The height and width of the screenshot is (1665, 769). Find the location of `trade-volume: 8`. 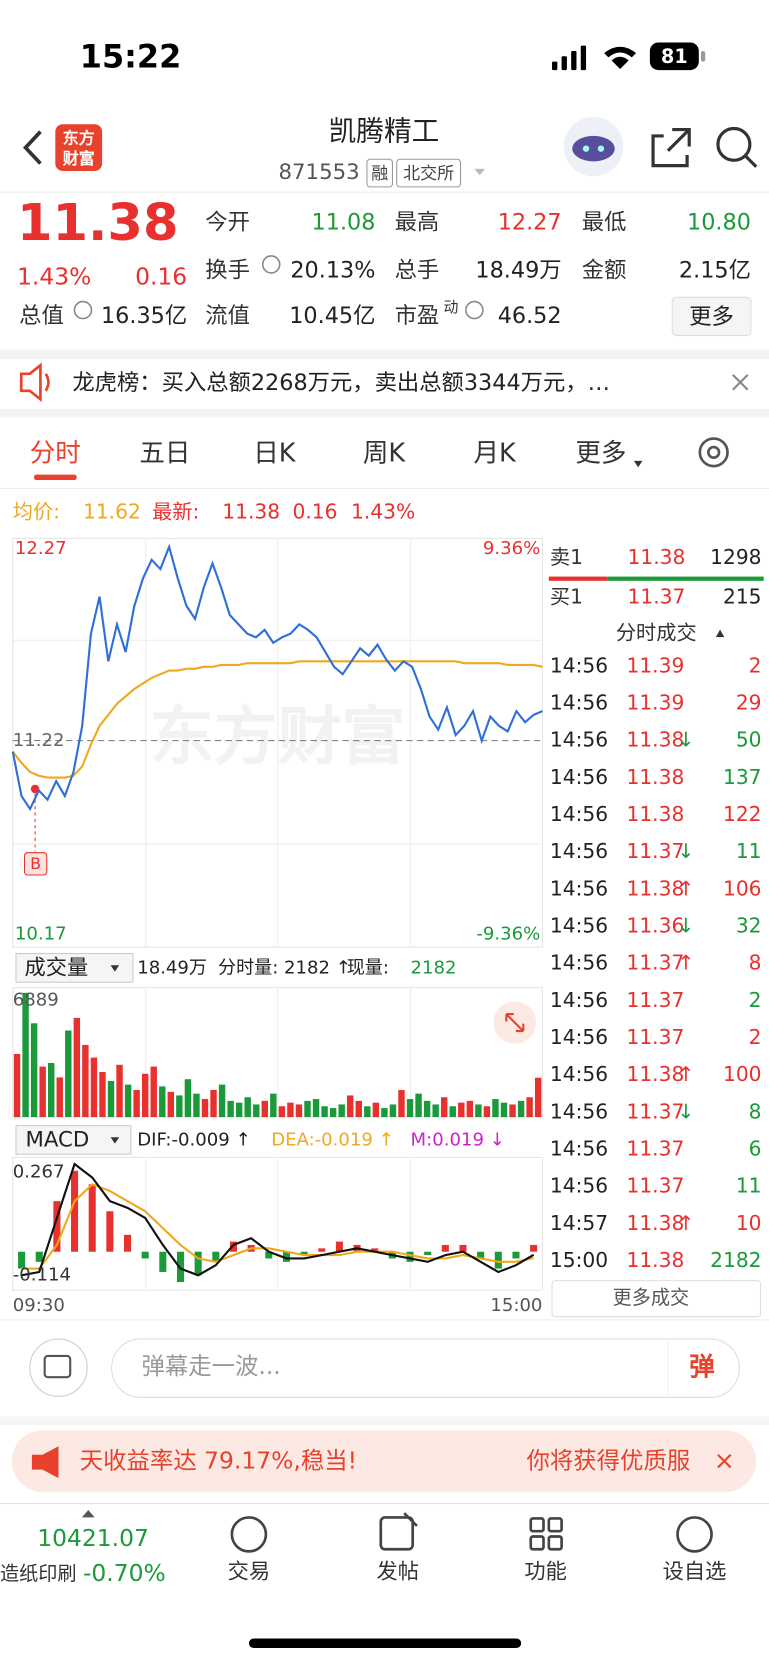

trade-volume: 8 is located at coordinates (755, 963).